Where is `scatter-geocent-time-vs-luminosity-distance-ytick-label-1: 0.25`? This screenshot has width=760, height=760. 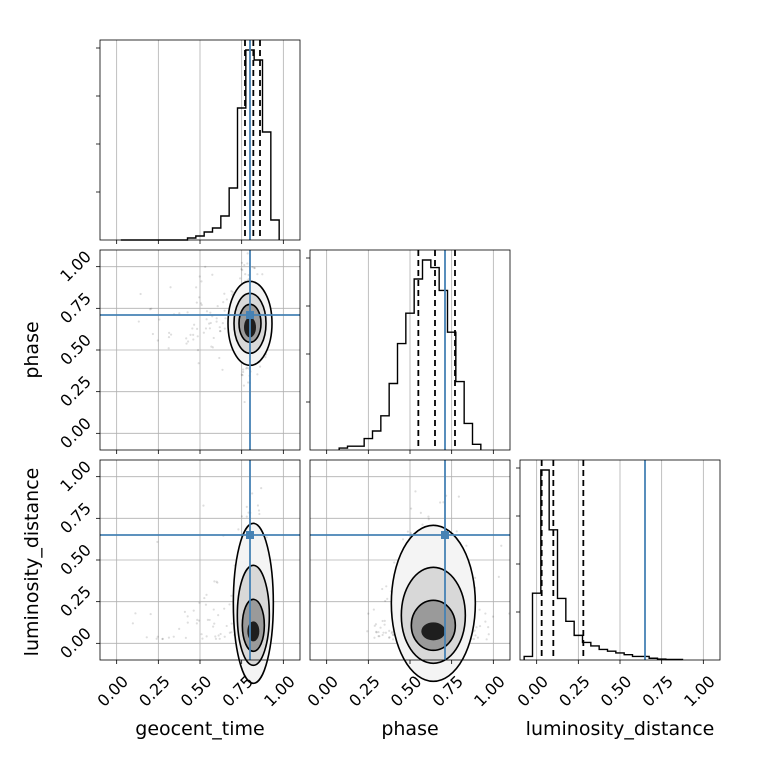
scatter-geocent-time-vs-luminosity-distance-ytick-label-1: 0.25 is located at coordinates (75, 601).